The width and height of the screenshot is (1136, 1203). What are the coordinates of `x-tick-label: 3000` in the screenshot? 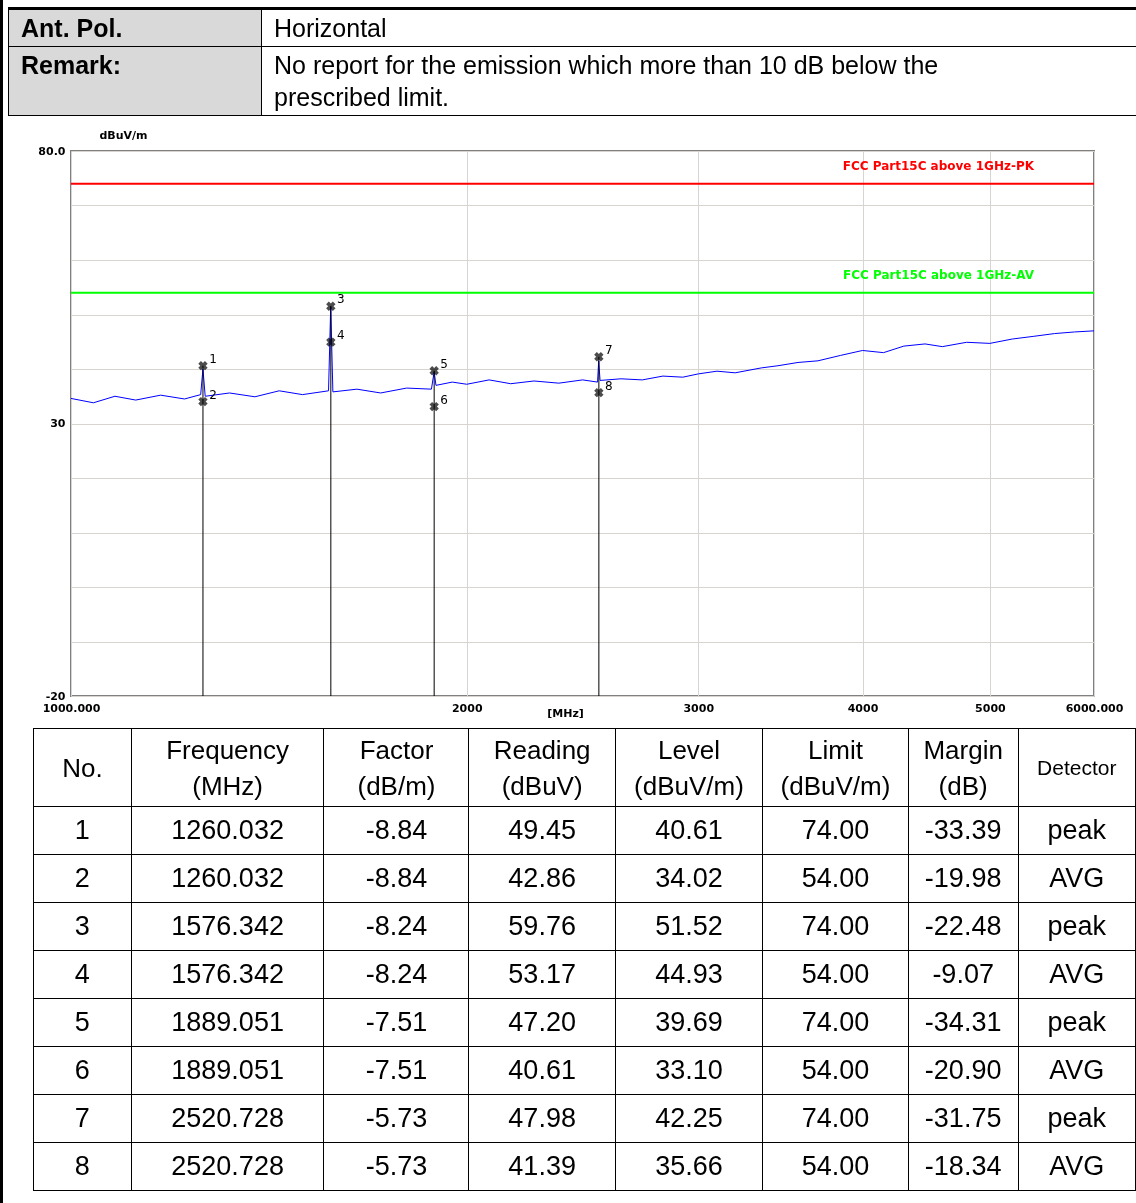 It's located at (699, 708).